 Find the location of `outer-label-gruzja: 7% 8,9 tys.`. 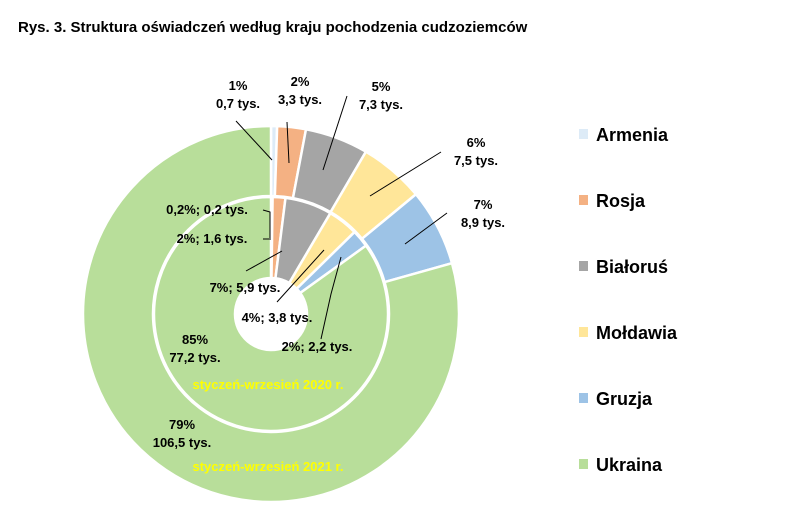

outer-label-gruzja: 7% 8,9 tys. is located at coordinates (483, 213).